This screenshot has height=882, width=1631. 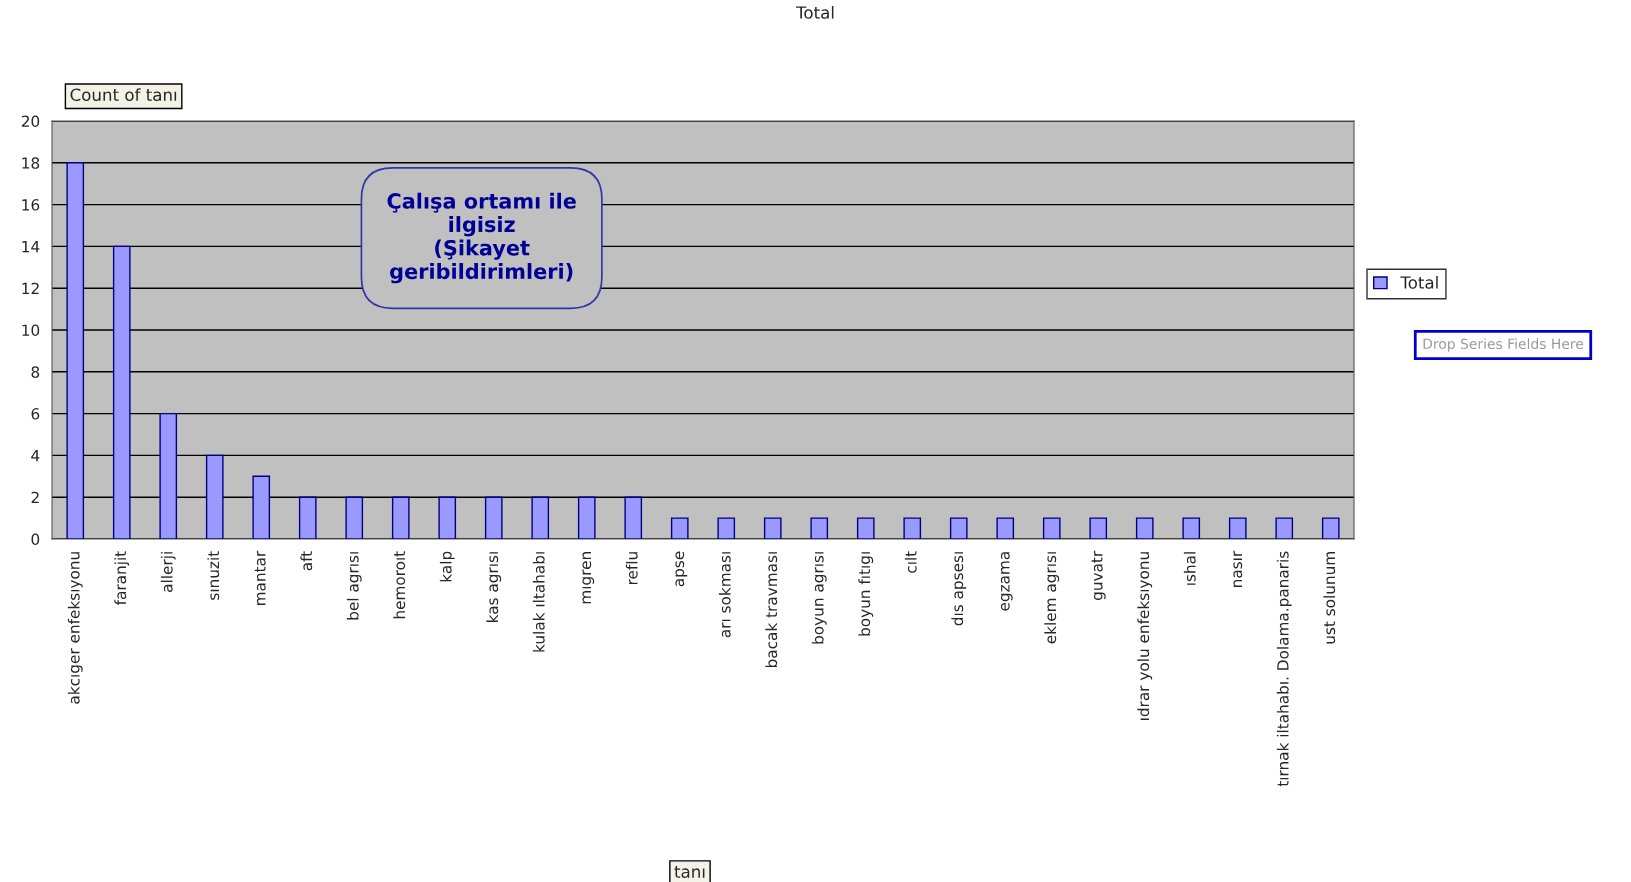 I want to click on x-tick-label: hemoroıt, so click(x=399, y=585).